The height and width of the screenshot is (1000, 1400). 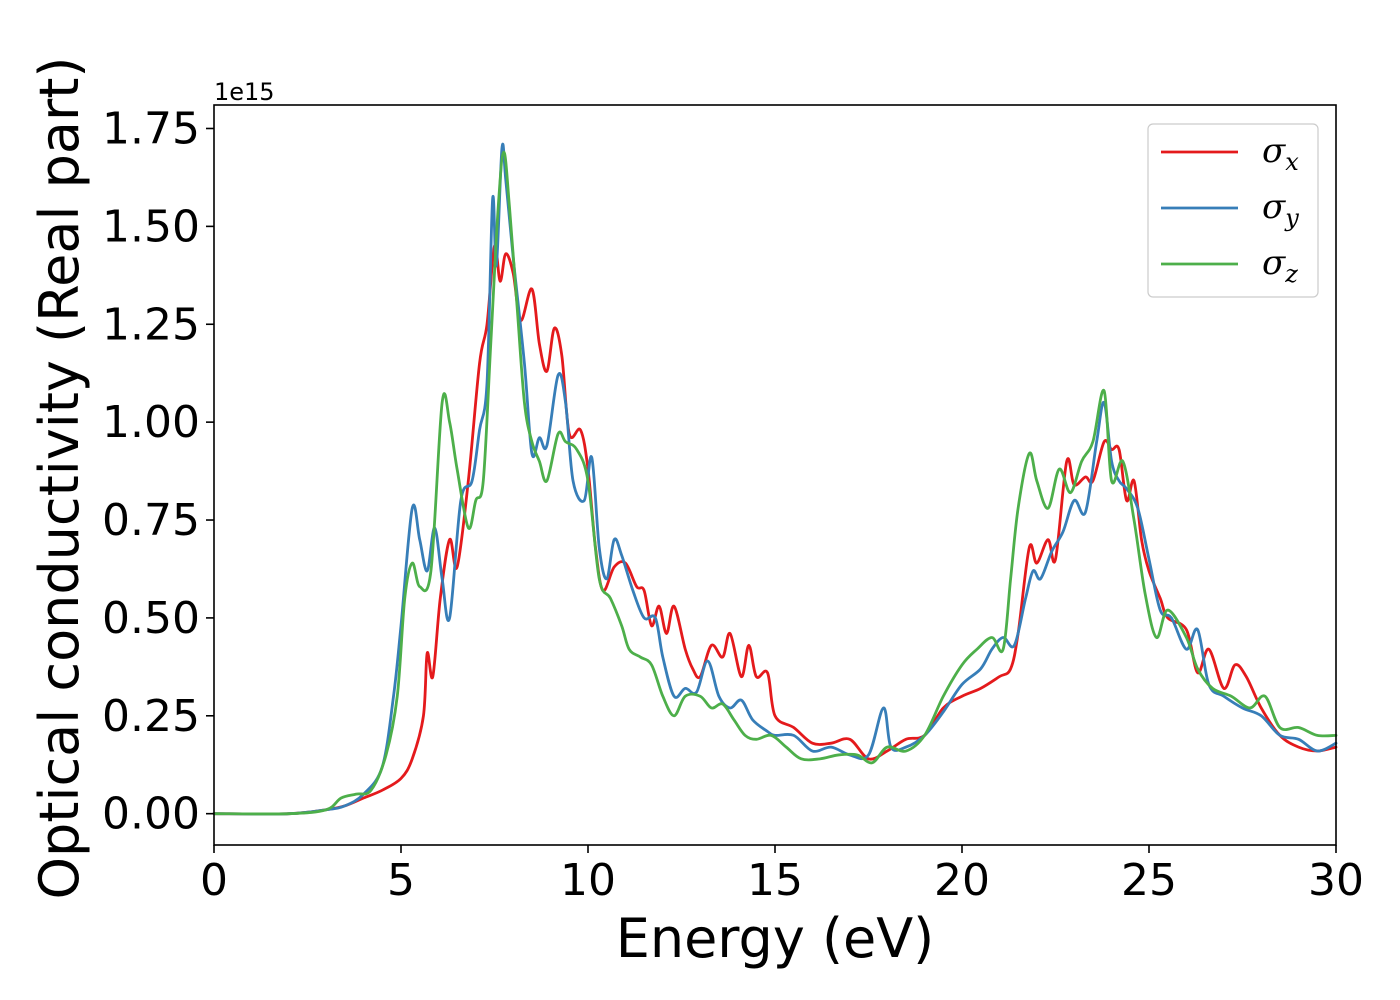 I want to click on x-tick-label: 0, so click(x=214, y=880).